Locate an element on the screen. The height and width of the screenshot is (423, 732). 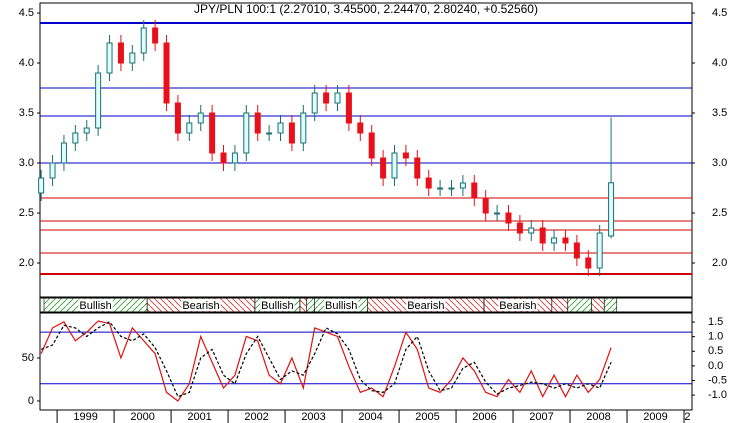
y-tick-label-right: 2.5 is located at coordinates (719, 213).